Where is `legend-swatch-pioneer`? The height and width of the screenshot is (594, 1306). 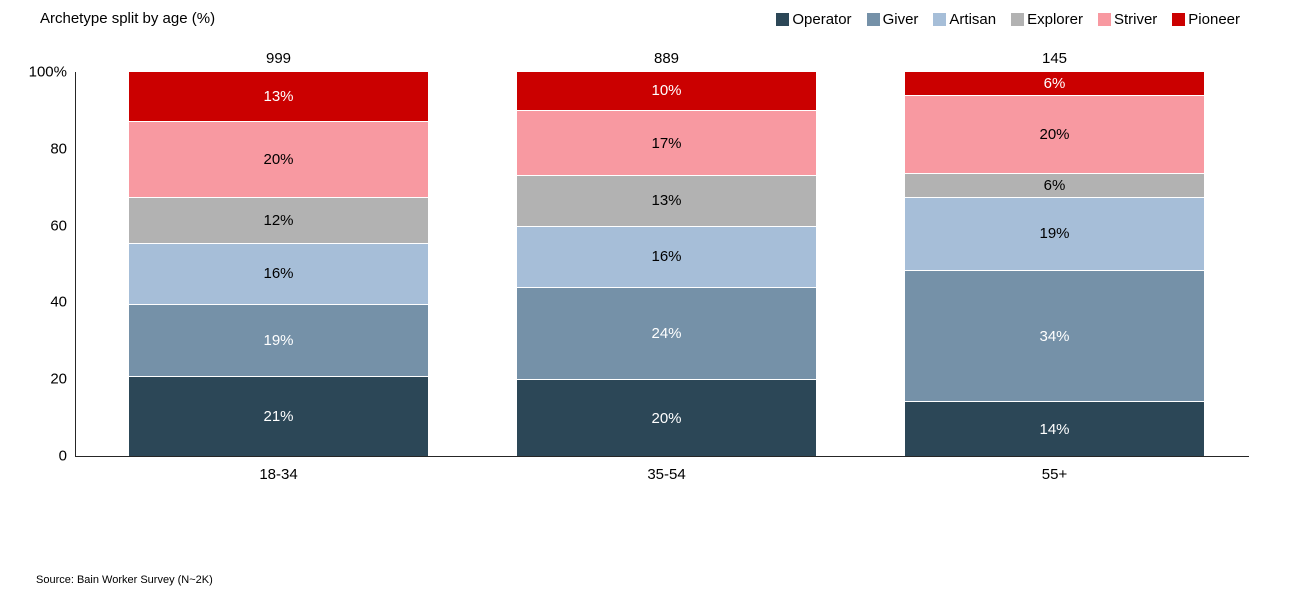 legend-swatch-pioneer is located at coordinates (1179, 19).